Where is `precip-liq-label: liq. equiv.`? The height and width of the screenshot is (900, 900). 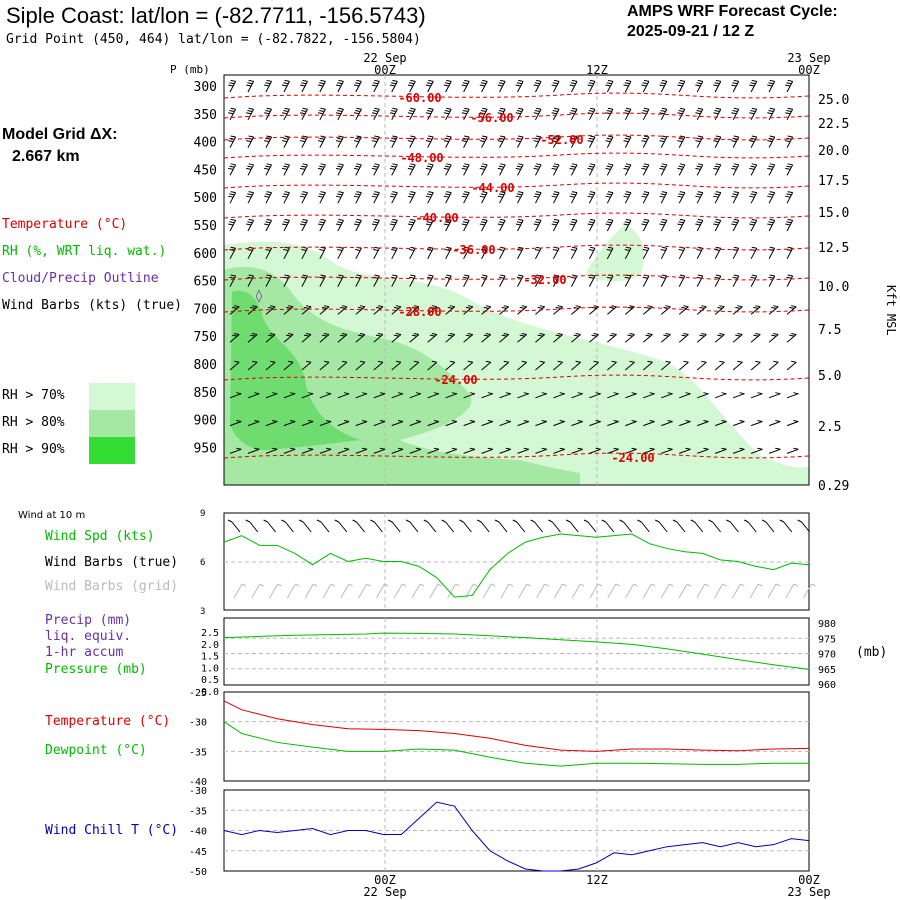 precip-liq-label: liq. equiv. is located at coordinates (88, 636).